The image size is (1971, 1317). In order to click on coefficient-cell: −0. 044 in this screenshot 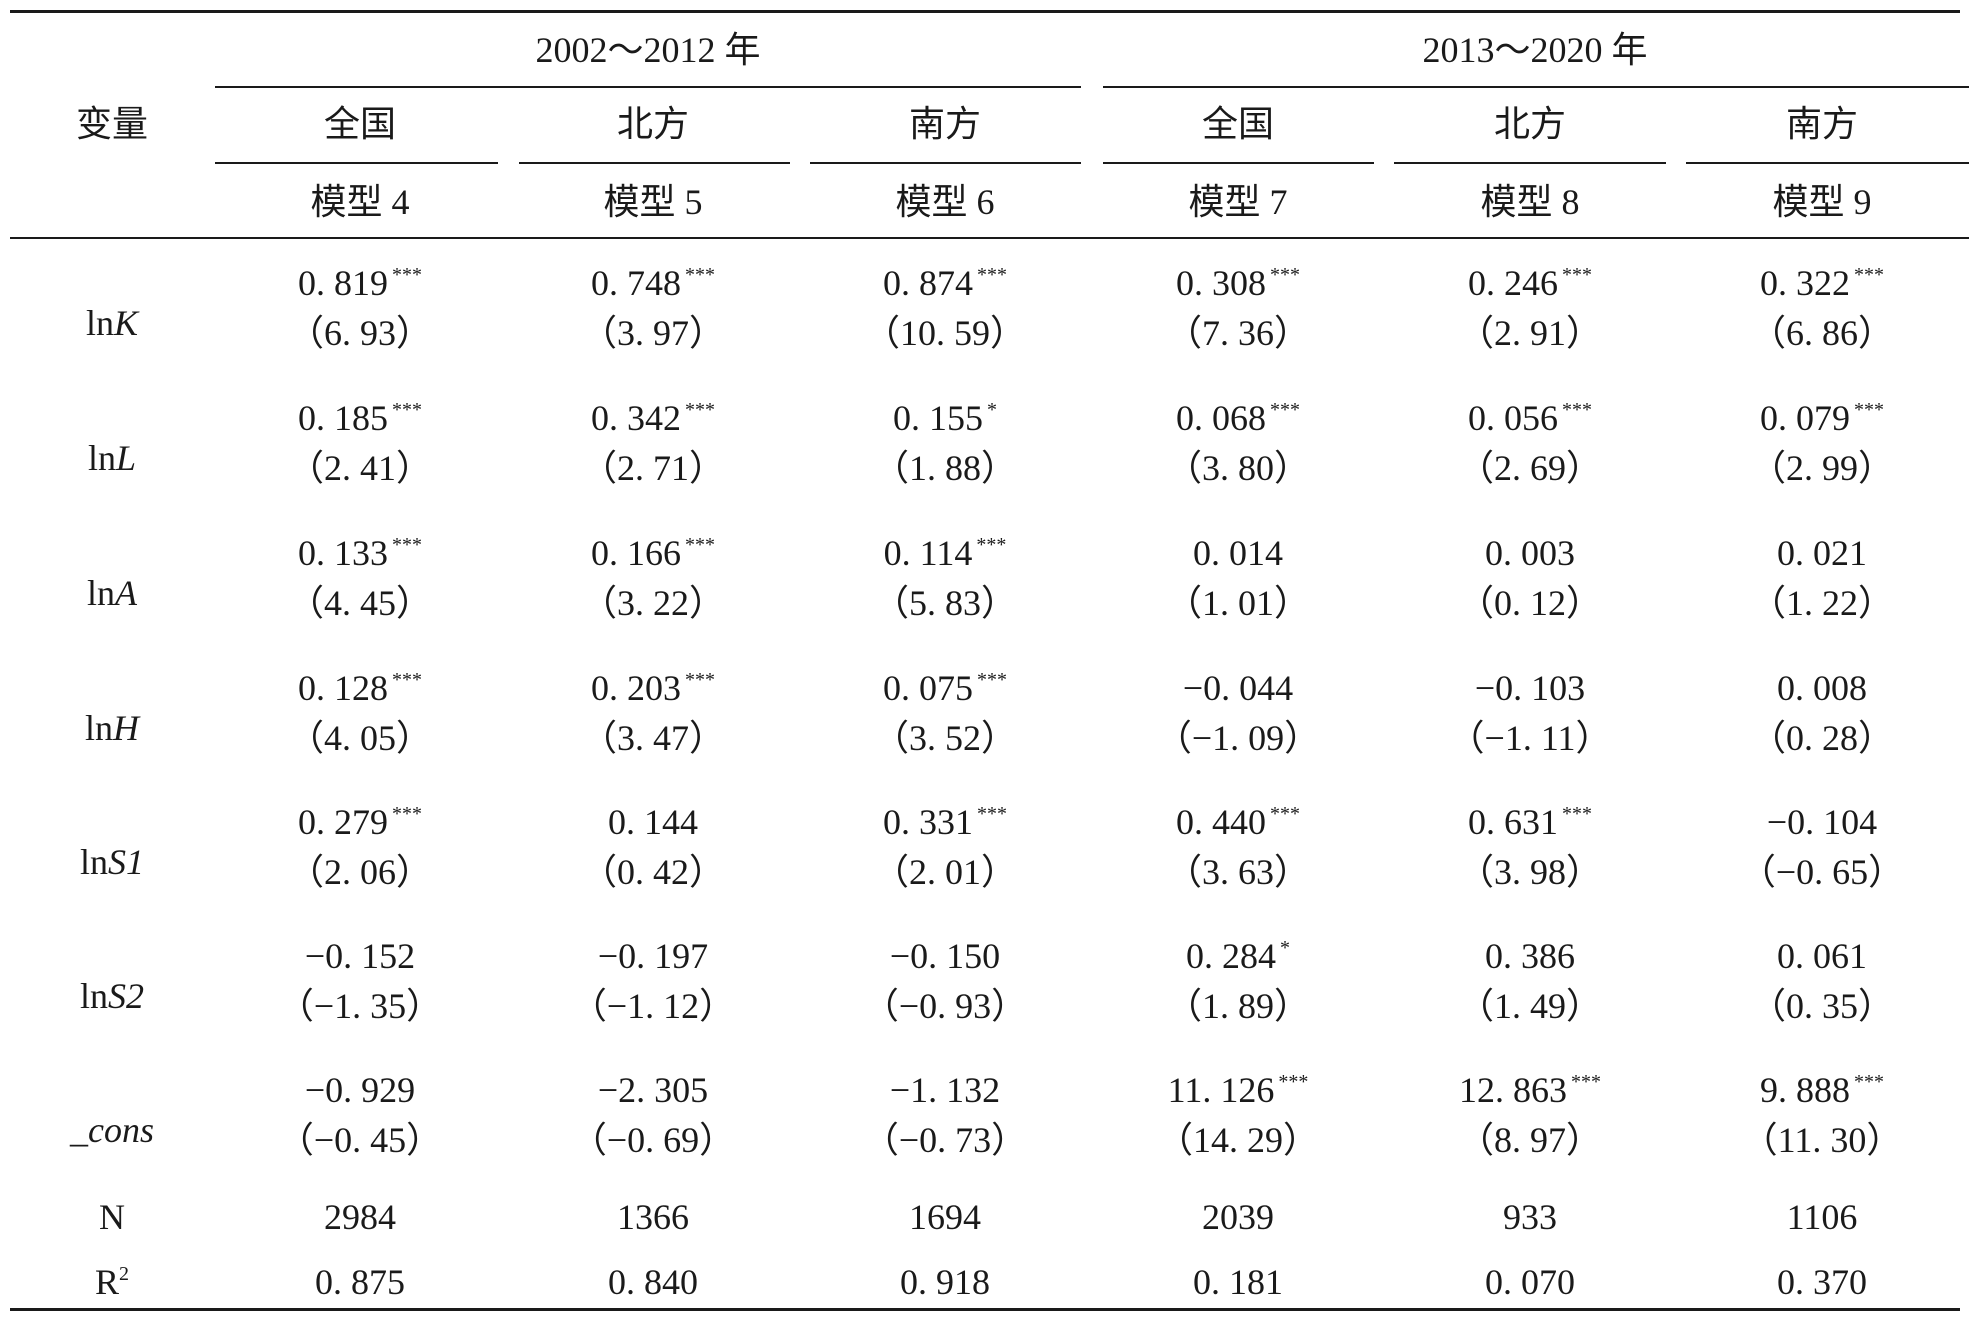, I will do `click(1238, 688)`.